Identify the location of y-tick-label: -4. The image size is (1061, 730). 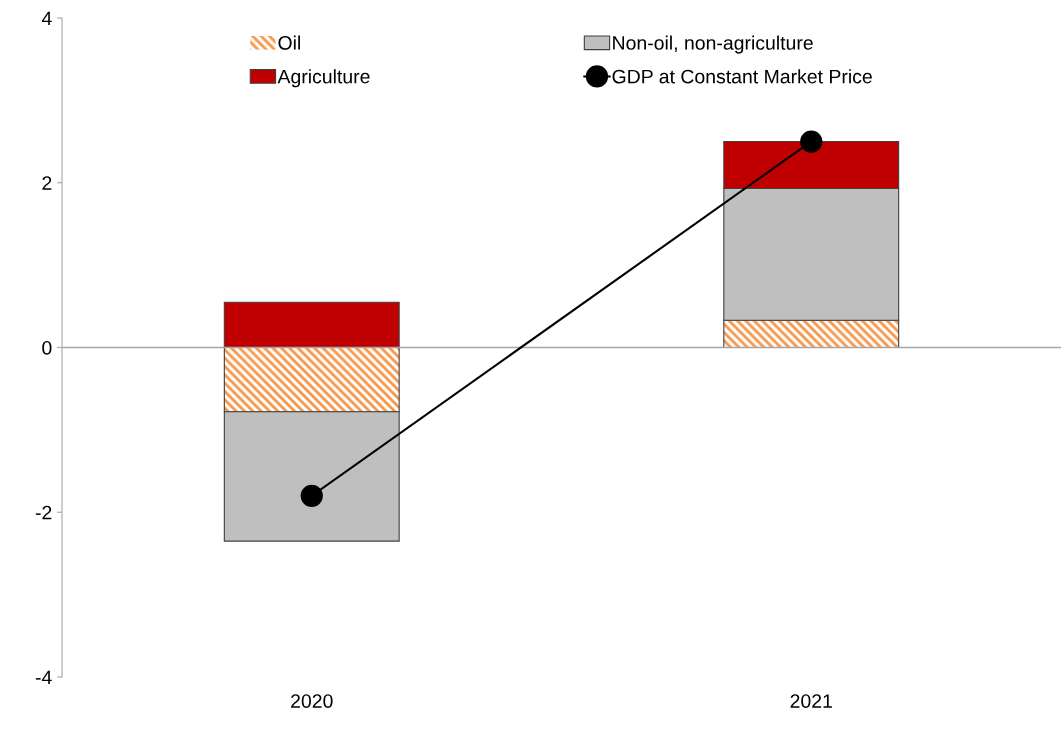
(43, 677).